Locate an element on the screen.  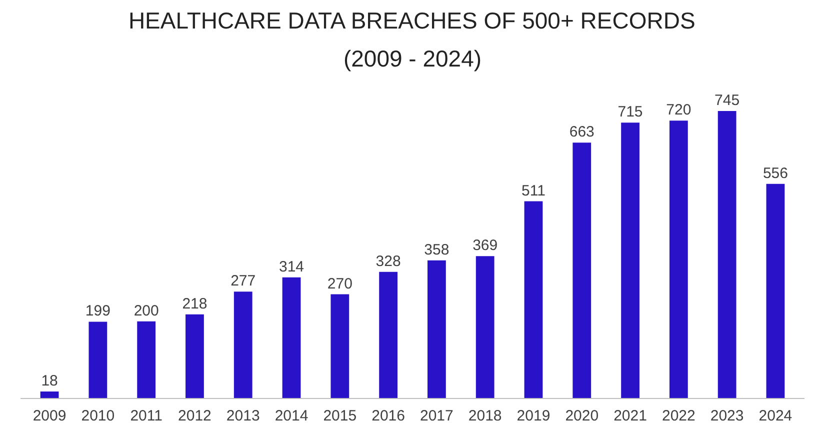
data-label: 745 is located at coordinates (727, 100).